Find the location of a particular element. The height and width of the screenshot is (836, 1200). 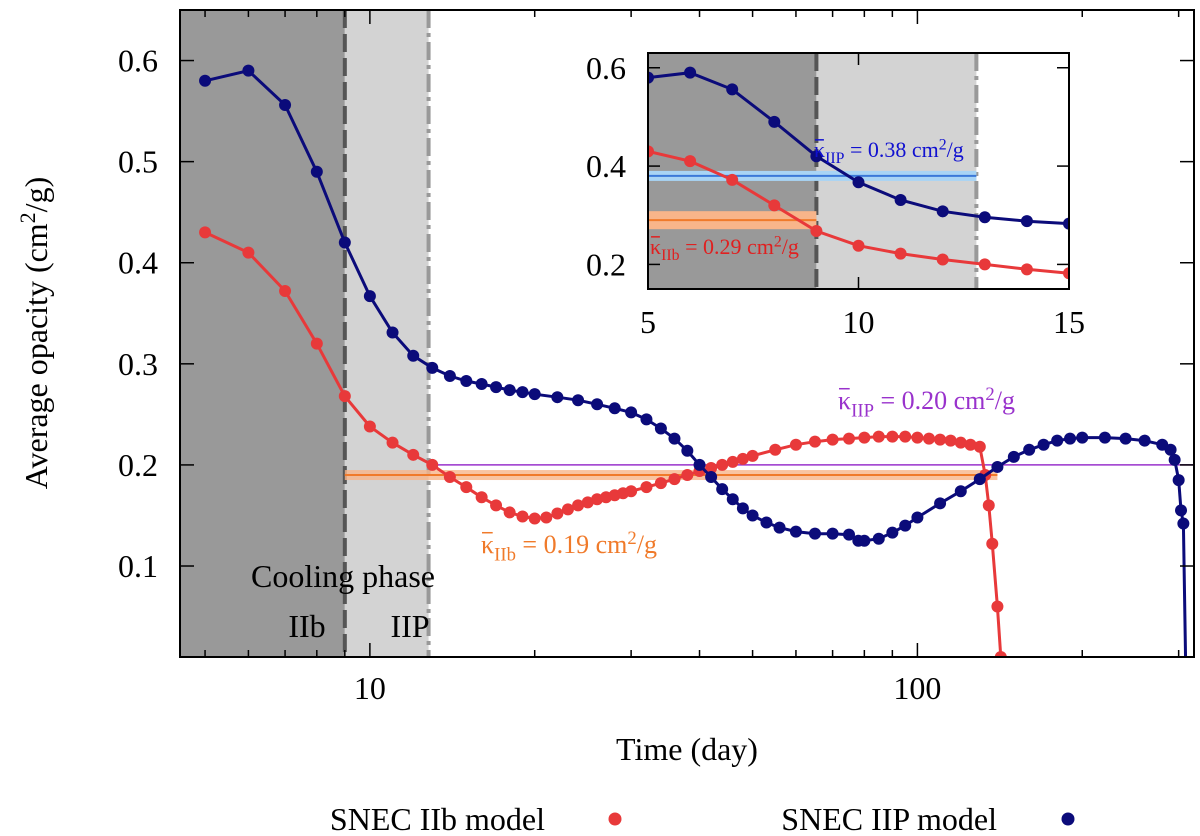

kappa-IIb-label-sup: 2 is located at coordinates (631, 538).